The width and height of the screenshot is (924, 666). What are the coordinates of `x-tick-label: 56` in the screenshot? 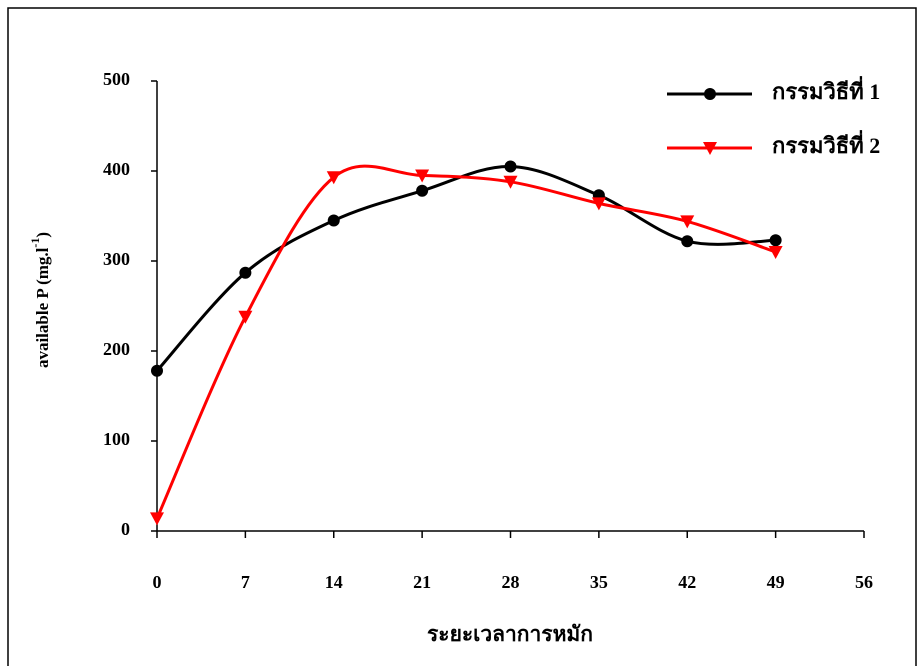 It's located at (864, 582).